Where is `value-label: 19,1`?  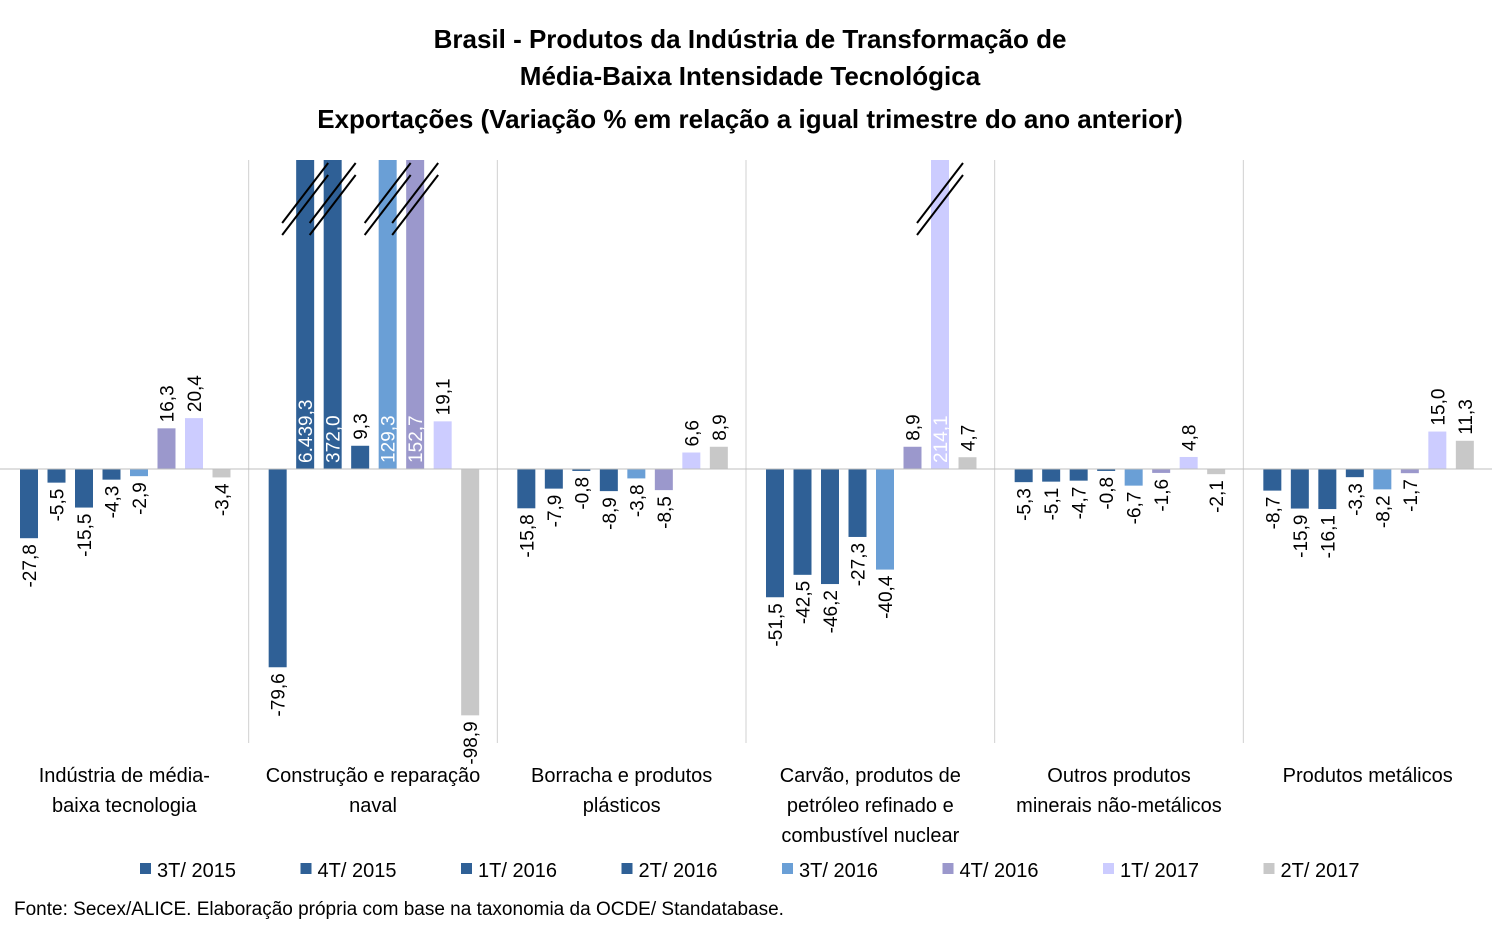 value-label: 19,1 is located at coordinates (444, 396).